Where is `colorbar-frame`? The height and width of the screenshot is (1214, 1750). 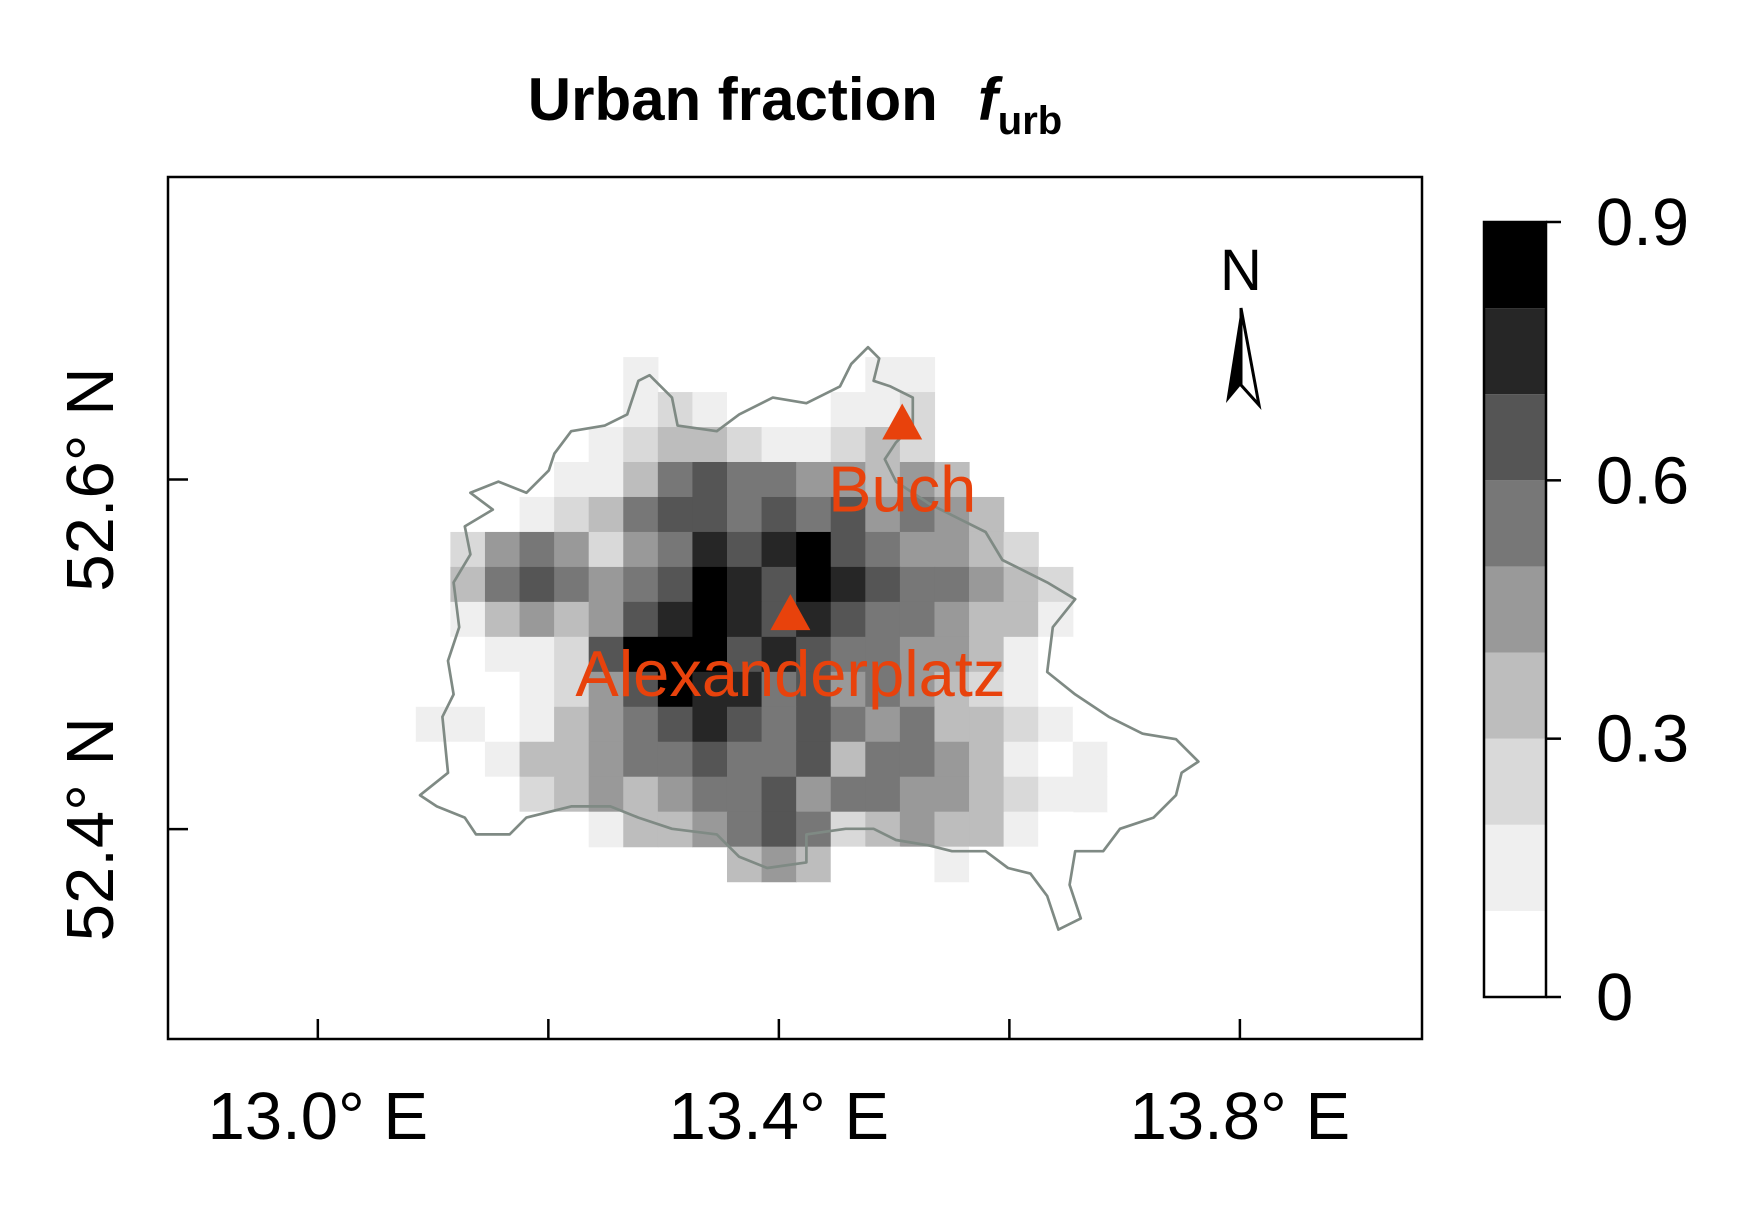
colorbar-frame is located at coordinates (1515, 609).